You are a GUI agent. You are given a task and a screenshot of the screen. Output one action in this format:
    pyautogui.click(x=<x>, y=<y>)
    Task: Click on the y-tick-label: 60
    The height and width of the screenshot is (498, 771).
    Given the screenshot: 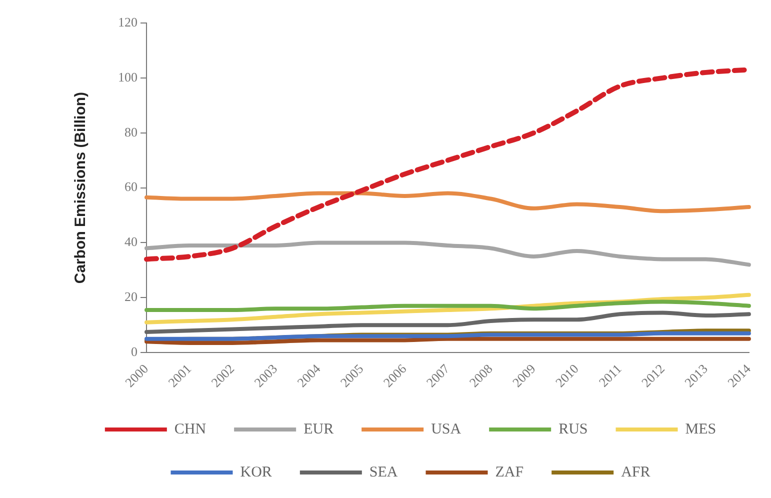 What is the action you would take?
    pyautogui.click(x=131, y=186)
    